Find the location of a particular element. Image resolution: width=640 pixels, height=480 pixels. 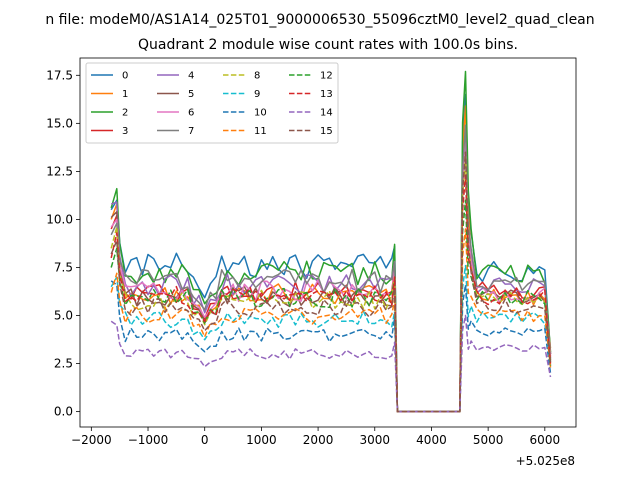

legend-label-14: 14 is located at coordinates (326, 113).